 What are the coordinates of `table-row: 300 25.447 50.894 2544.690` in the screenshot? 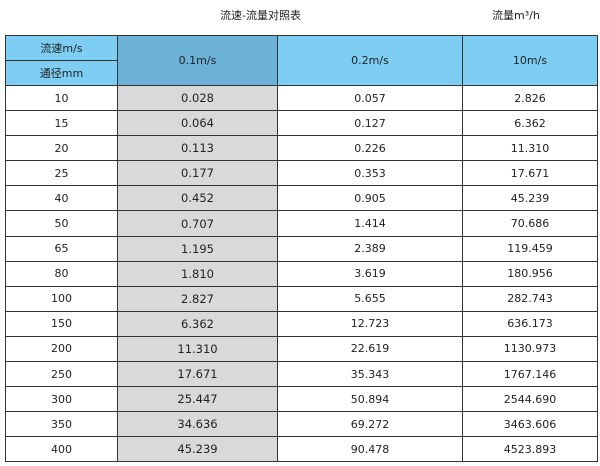 It's located at (301, 399).